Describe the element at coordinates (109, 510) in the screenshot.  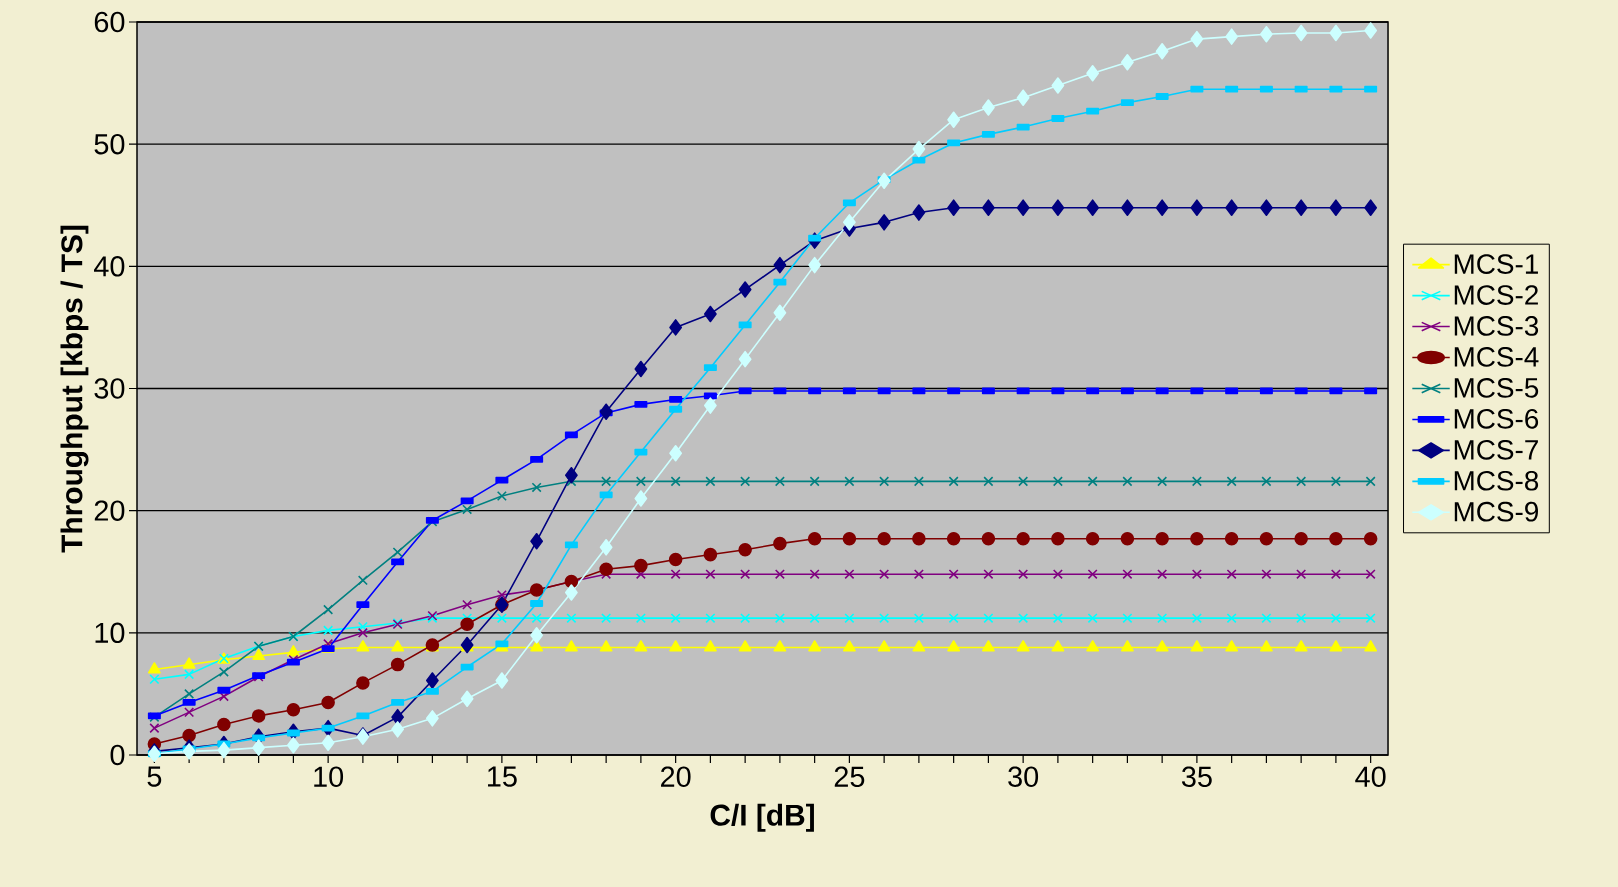
I see `y-tick-label: 20` at that location.